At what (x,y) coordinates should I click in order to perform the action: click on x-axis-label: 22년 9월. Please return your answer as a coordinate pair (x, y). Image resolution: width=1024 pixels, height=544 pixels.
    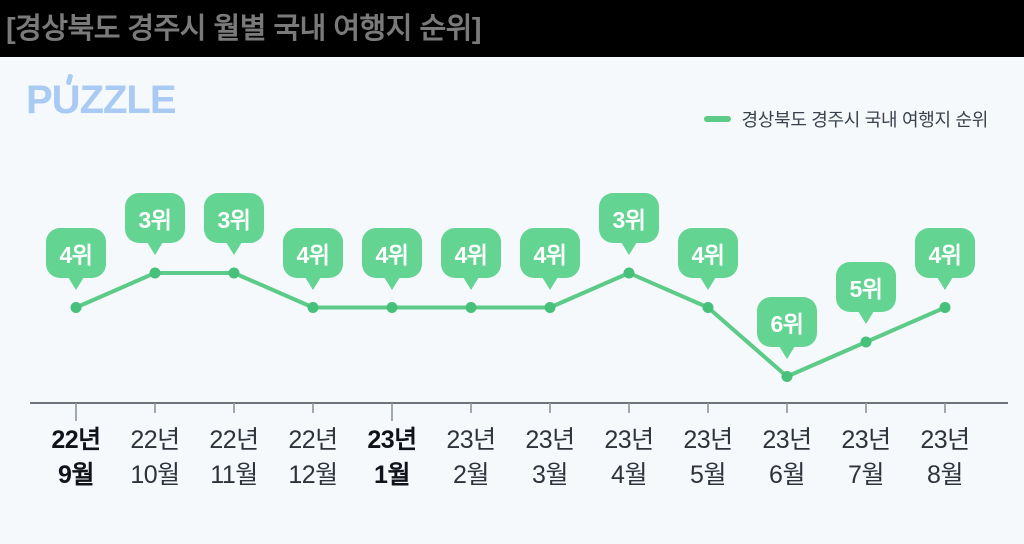
    Looking at the image, I should click on (76, 458).